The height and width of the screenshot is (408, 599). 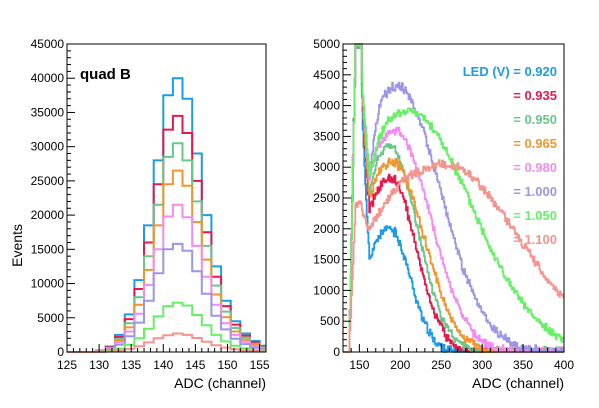 What do you see at coordinates (535, 143) in the screenshot?
I see `legend-entry: = 0.965` at bounding box center [535, 143].